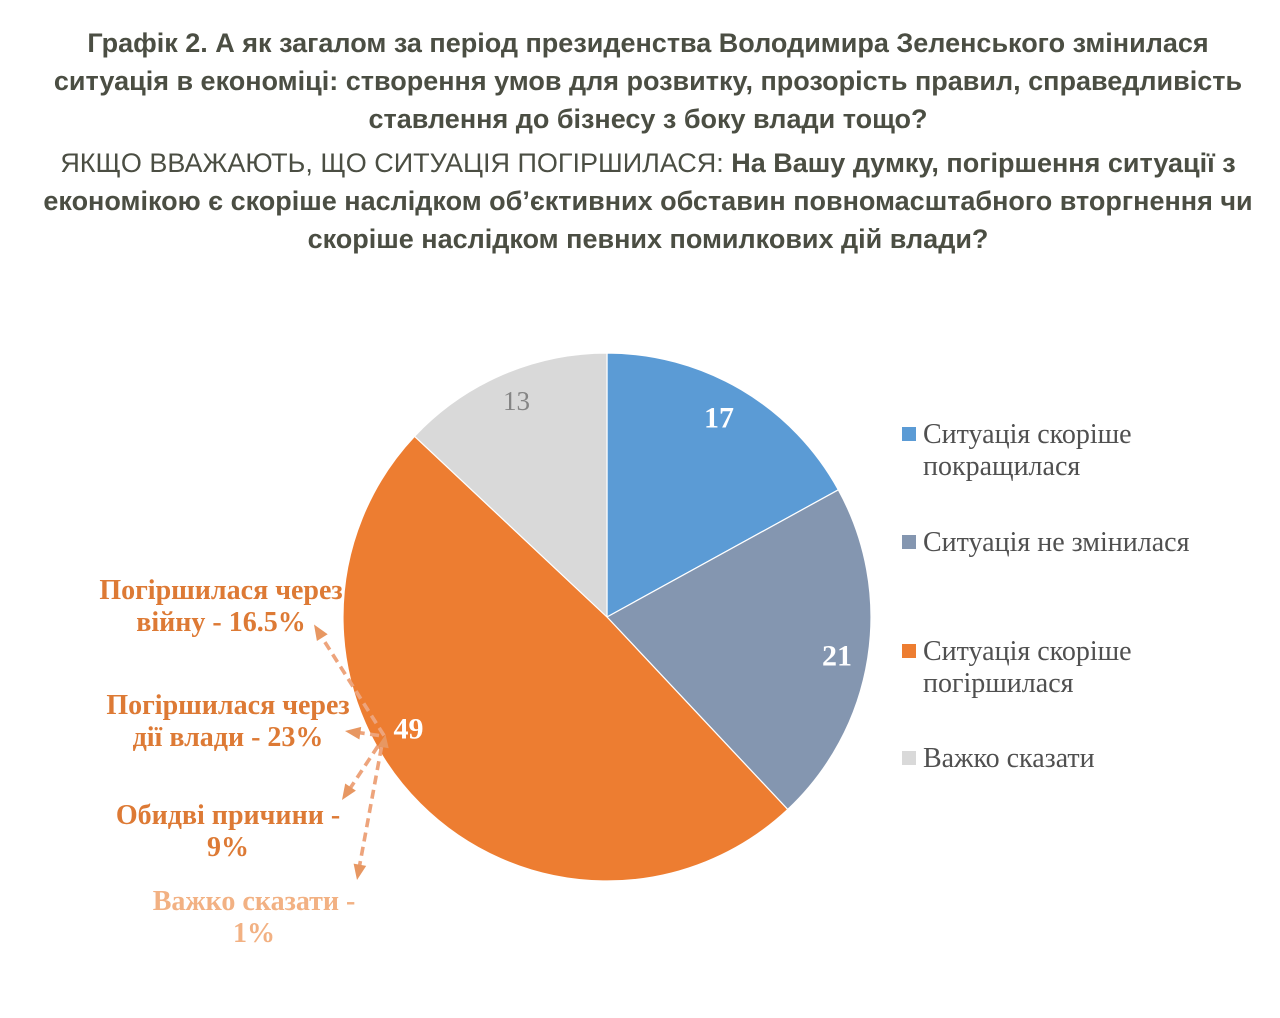 This screenshot has width=1280, height=1018. Describe the element at coordinates (719, 418) in the screenshot. I see `svg-text: 17` at that location.